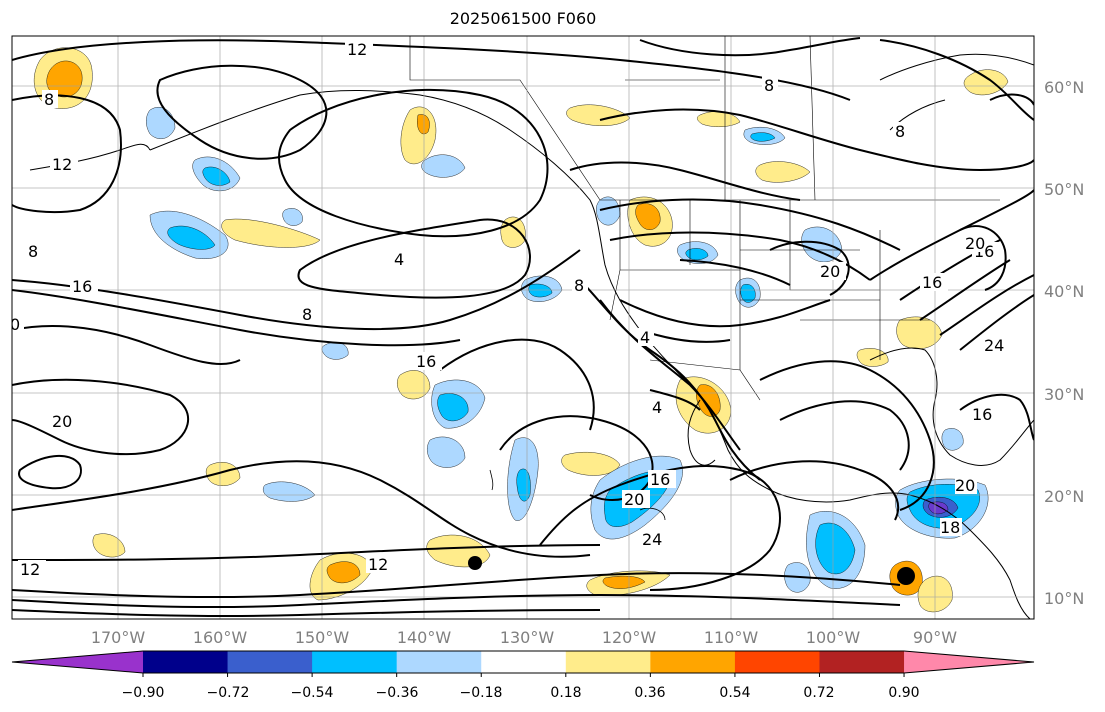 This screenshot has width=1105, height=712. Describe the element at coordinates (903, 693) in the screenshot. I see `colorbar-tick-label: 0.90` at that location.